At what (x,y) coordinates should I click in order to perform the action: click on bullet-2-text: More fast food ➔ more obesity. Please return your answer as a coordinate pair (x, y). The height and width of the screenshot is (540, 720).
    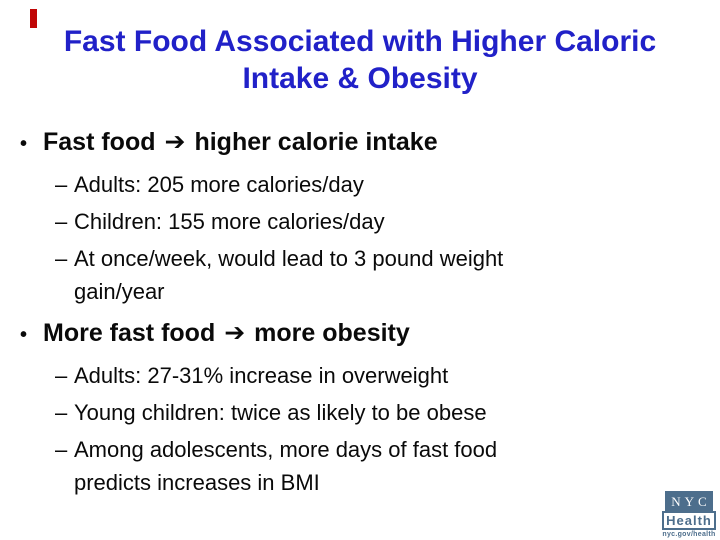
    Looking at the image, I should click on (226, 333).